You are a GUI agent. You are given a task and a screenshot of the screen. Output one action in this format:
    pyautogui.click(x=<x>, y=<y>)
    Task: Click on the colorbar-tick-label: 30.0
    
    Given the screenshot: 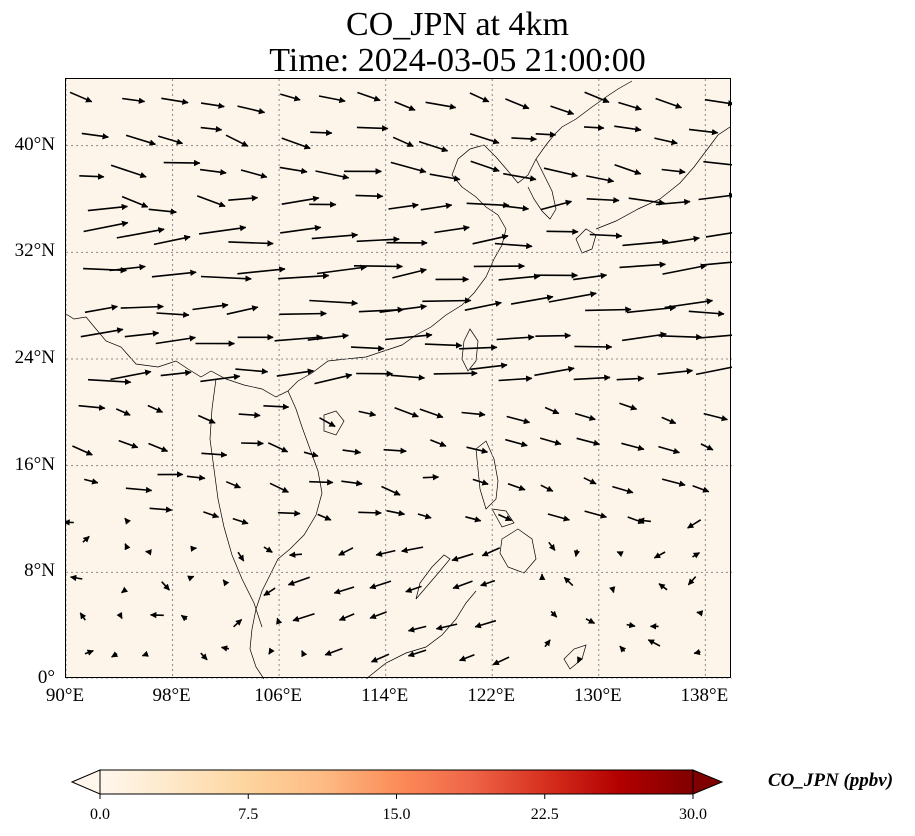 What is the action you would take?
    pyautogui.click(x=693, y=814)
    